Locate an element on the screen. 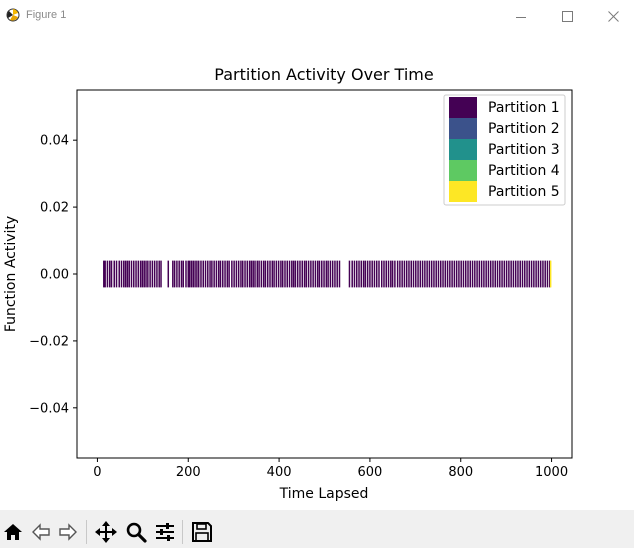 Image resolution: width=634 pixels, height=548 pixels. back-button is located at coordinates (41, 532).